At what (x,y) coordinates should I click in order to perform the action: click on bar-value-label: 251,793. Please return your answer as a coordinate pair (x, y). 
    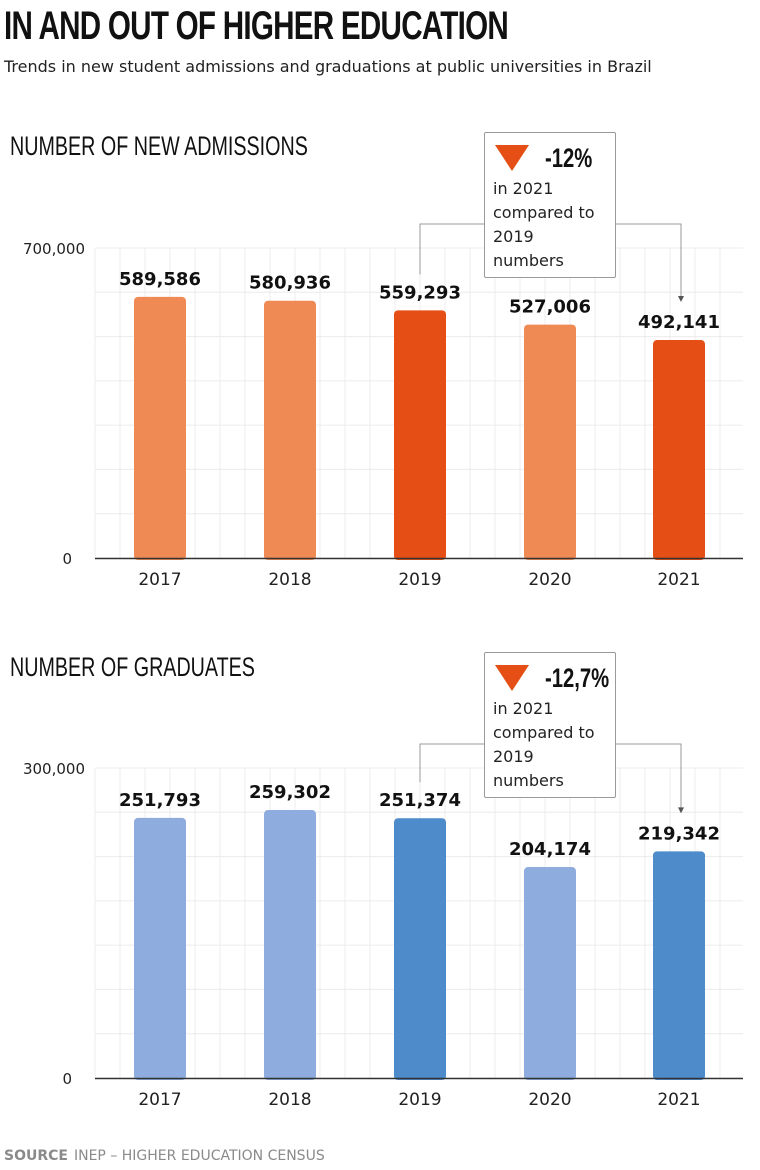
    Looking at the image, I should click on (160, 800).